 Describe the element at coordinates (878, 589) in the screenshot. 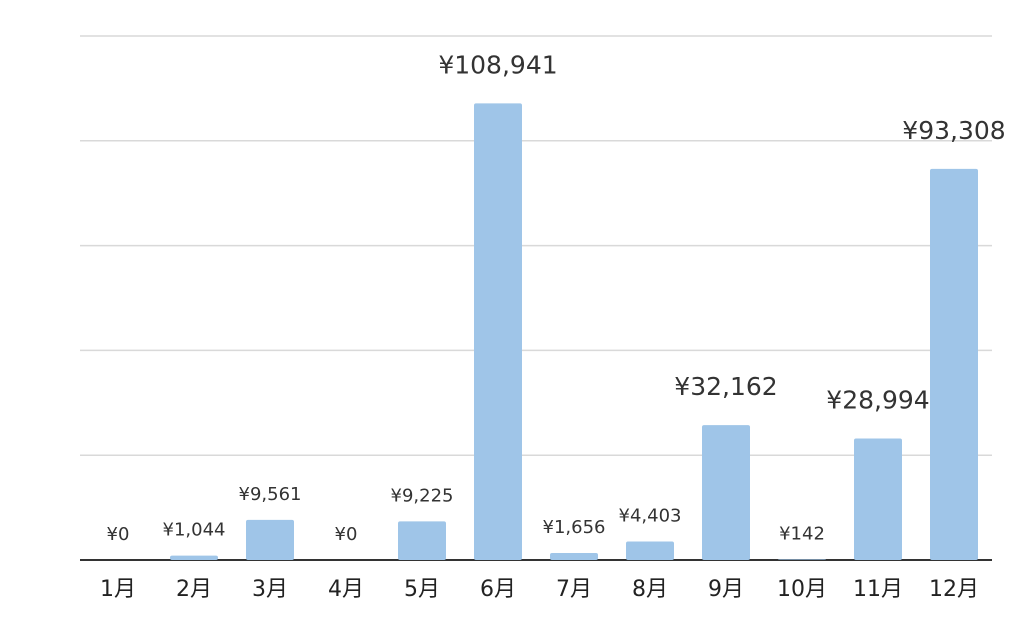

I see `x-tick-label-11: 11月` at that location.